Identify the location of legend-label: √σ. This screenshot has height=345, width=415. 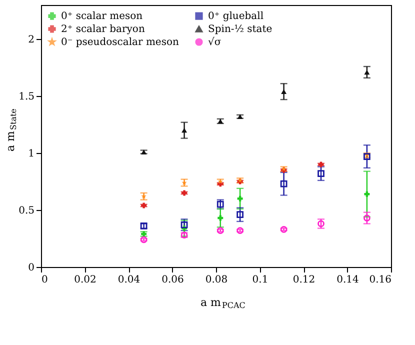
(215, 42).